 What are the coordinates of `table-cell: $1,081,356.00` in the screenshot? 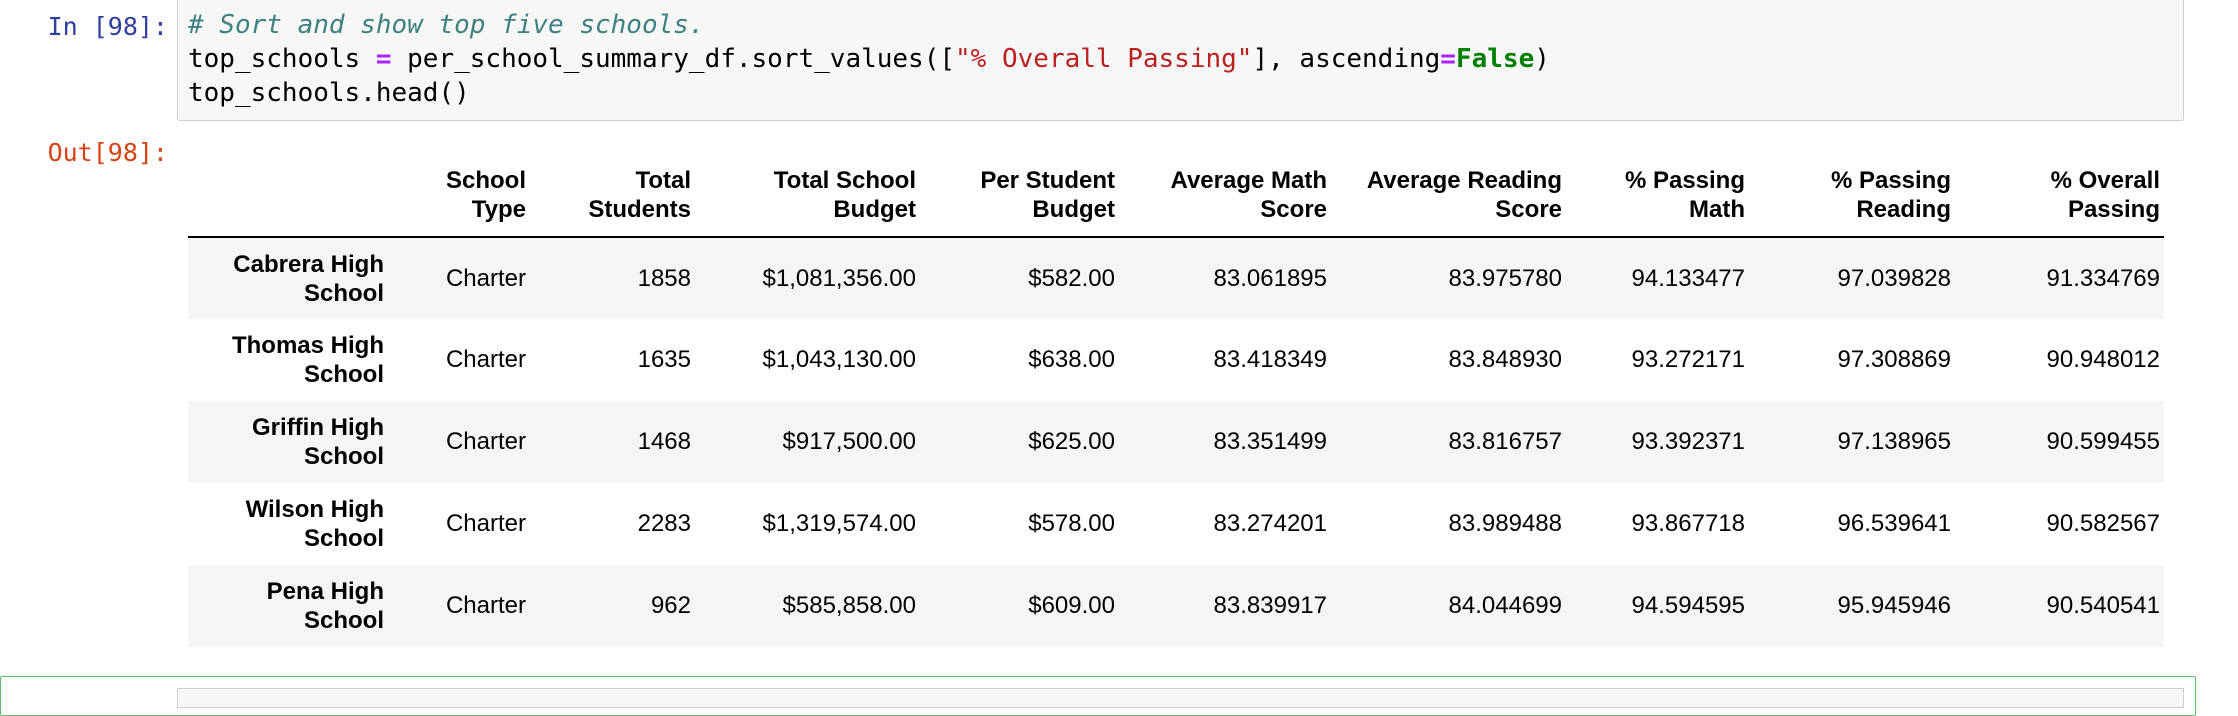 It's located at (839, 278).